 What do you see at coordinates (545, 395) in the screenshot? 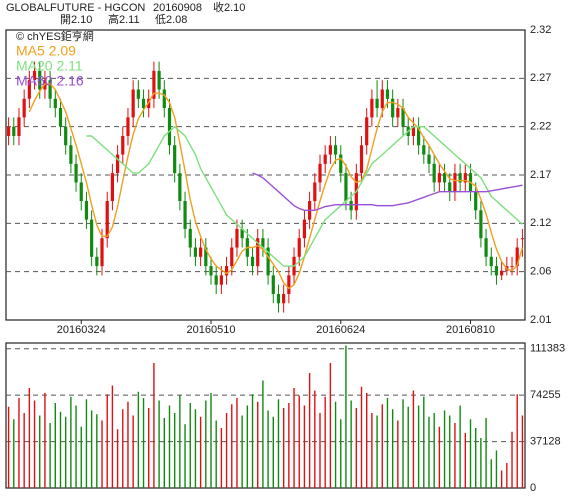
I see `volume-tick-label: 74255` at bounding box center [545, 395].